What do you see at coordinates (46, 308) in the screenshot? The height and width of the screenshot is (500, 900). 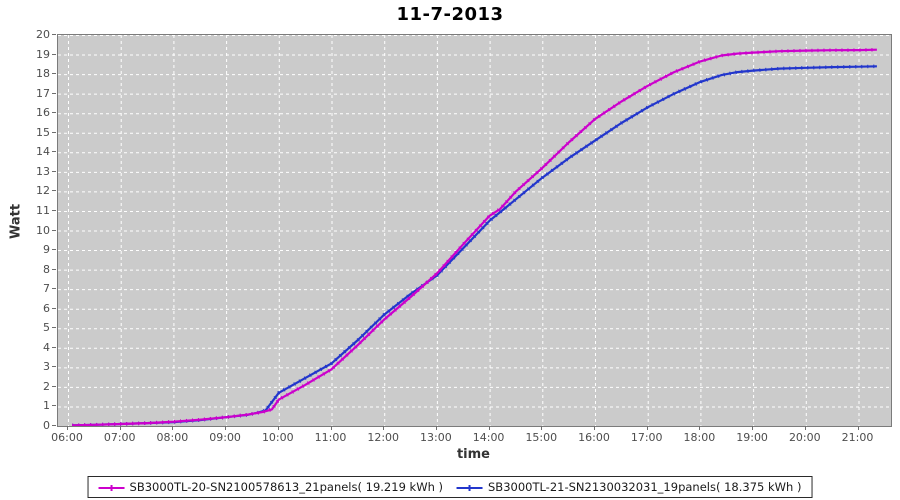 I see `y-tick-label: 6` at bounding box center [46, 308].